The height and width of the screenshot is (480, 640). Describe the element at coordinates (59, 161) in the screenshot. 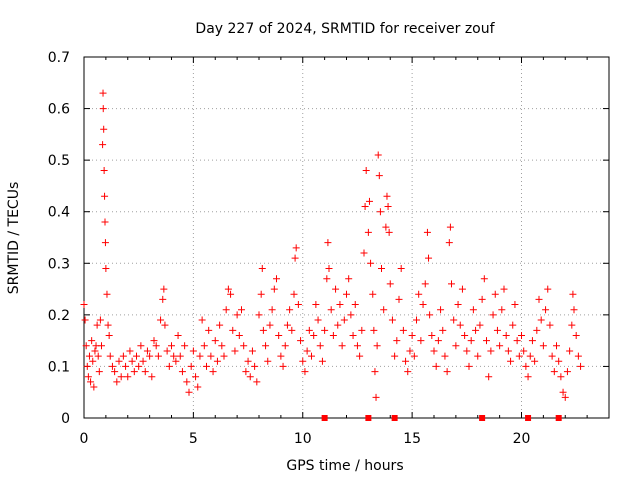

I see `y-tick-label: 0.5` at that location.